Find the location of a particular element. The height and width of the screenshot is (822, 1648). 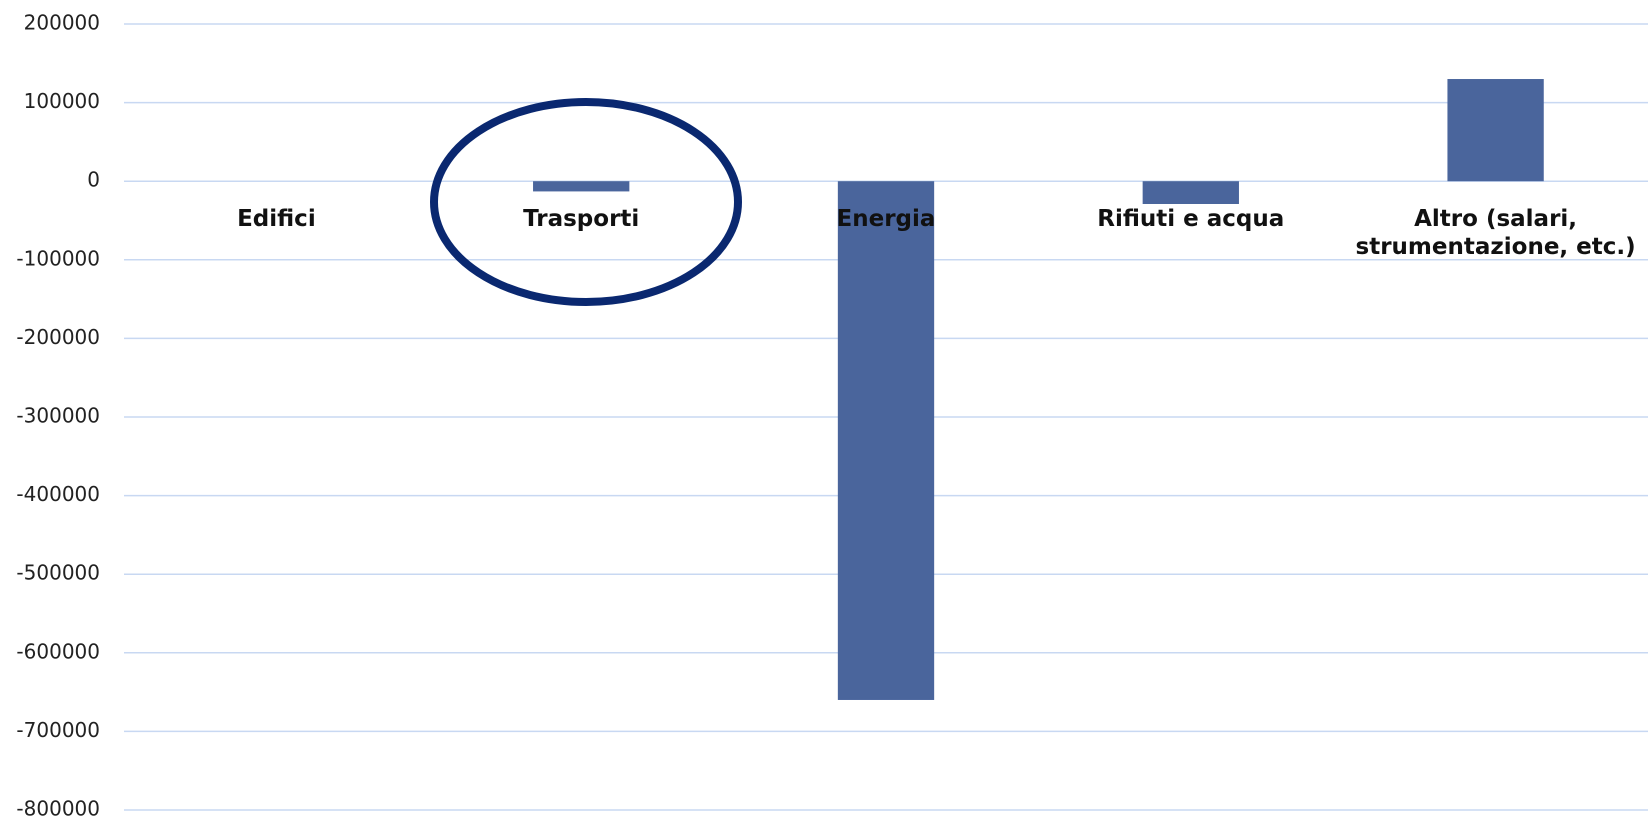

y-tick-label: -200000 is located at coordinates (58, 337).